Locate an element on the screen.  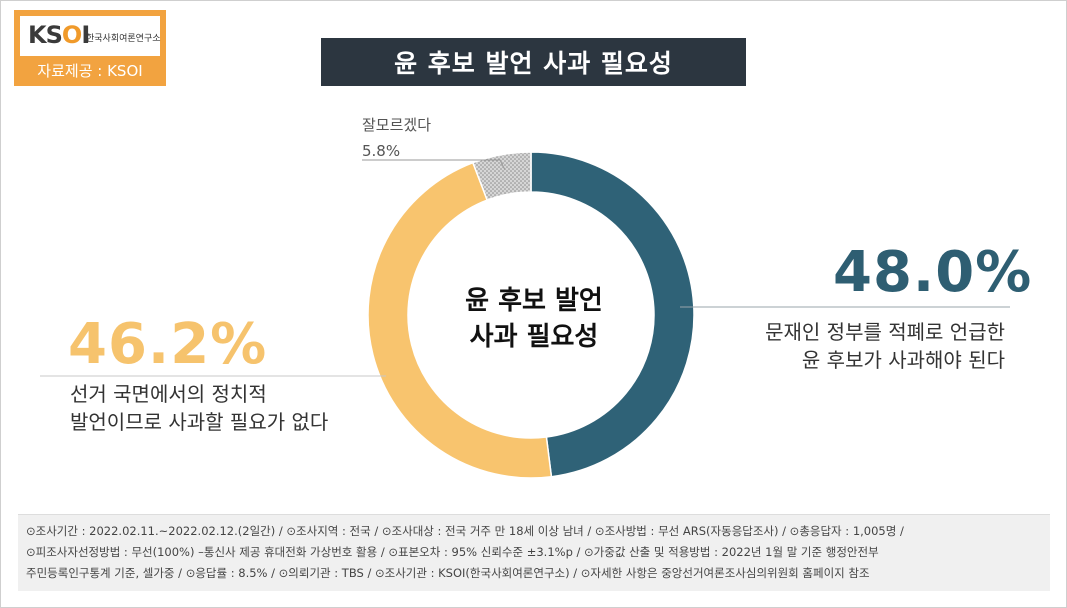
logo-mark-o: O is located at coordinates (71, 35).